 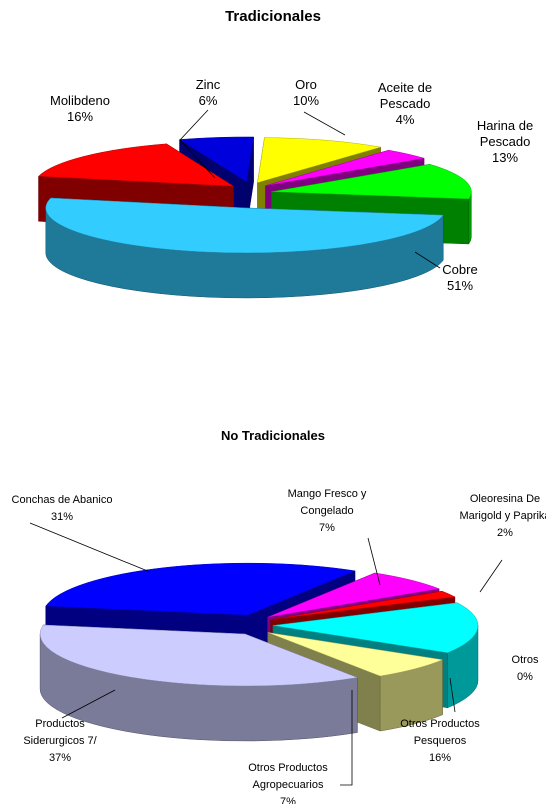 What do you see at coordinates (505, 157) in the screenshot?
I see `value-label: 13%` at bounding box center [505, 157].